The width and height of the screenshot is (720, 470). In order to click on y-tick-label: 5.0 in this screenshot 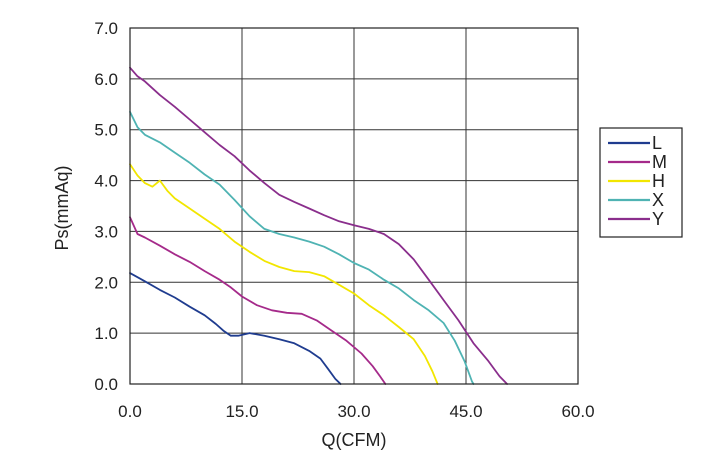, I will do `click(106, 130)`.